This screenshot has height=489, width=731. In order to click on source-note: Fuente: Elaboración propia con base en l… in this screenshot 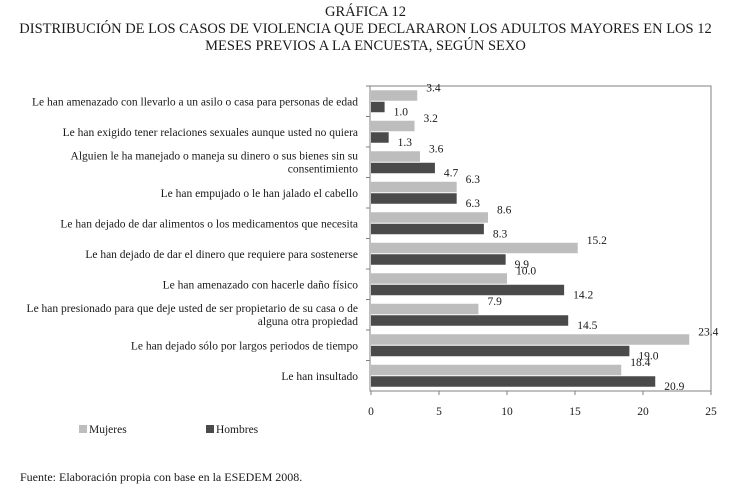, I will do `click(161, 477)`.